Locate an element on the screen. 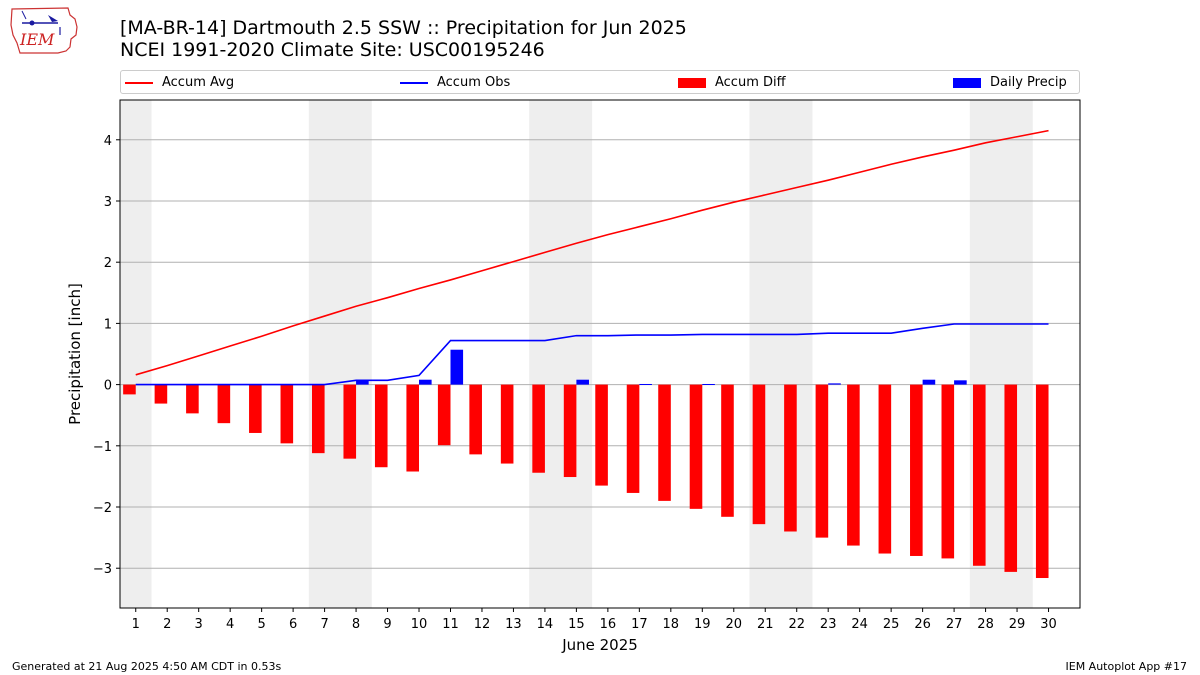 Image resolution: width=1200 pixels, height=675 pixels. legend-item-daily-precip: Daily Precip is located at coordinates (1010, 83).